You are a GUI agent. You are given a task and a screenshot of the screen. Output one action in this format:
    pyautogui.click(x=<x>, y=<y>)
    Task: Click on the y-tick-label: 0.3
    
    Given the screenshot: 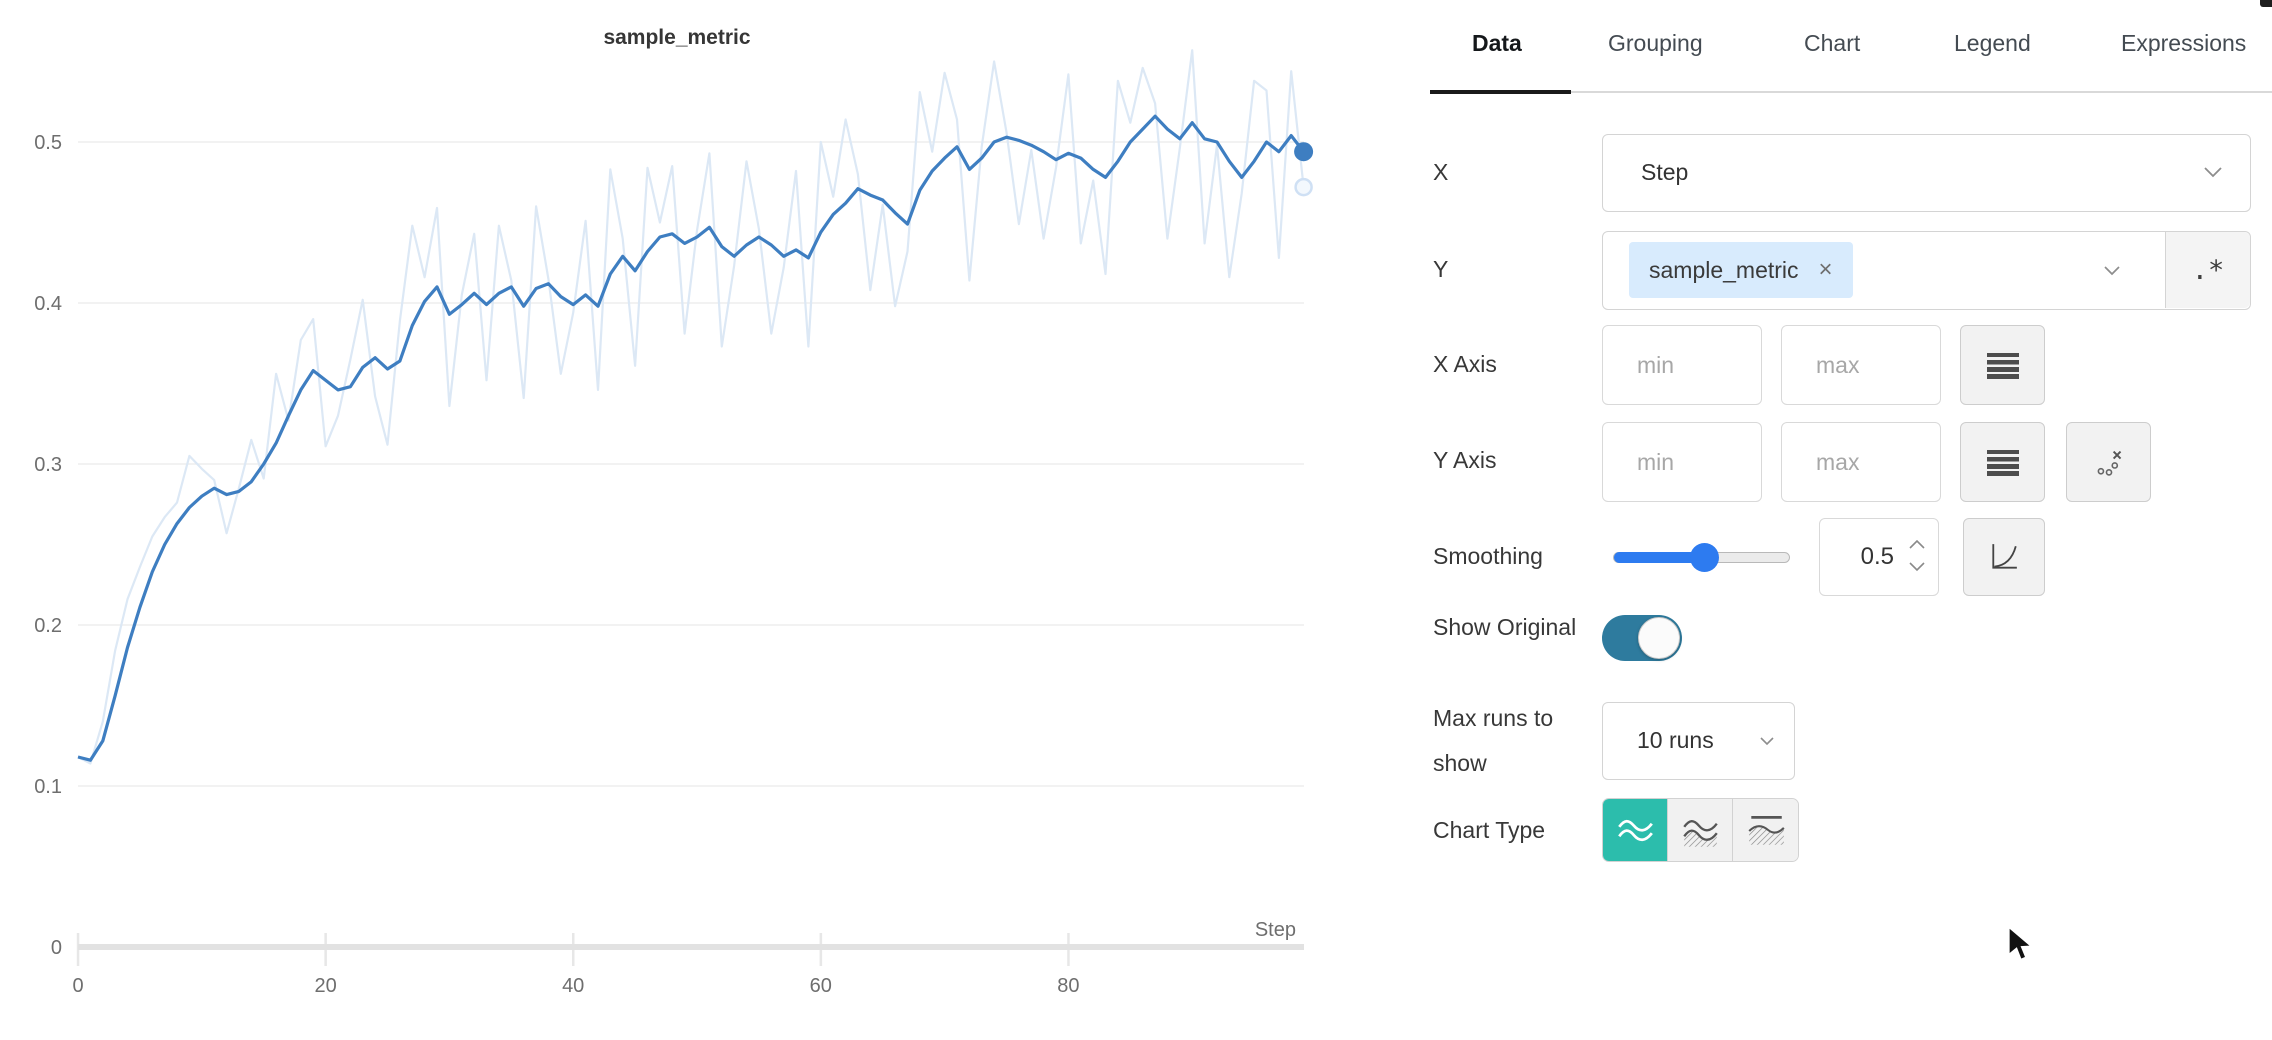 What is the action you would take?
    pyautogui.click(x=48, y=465)
    